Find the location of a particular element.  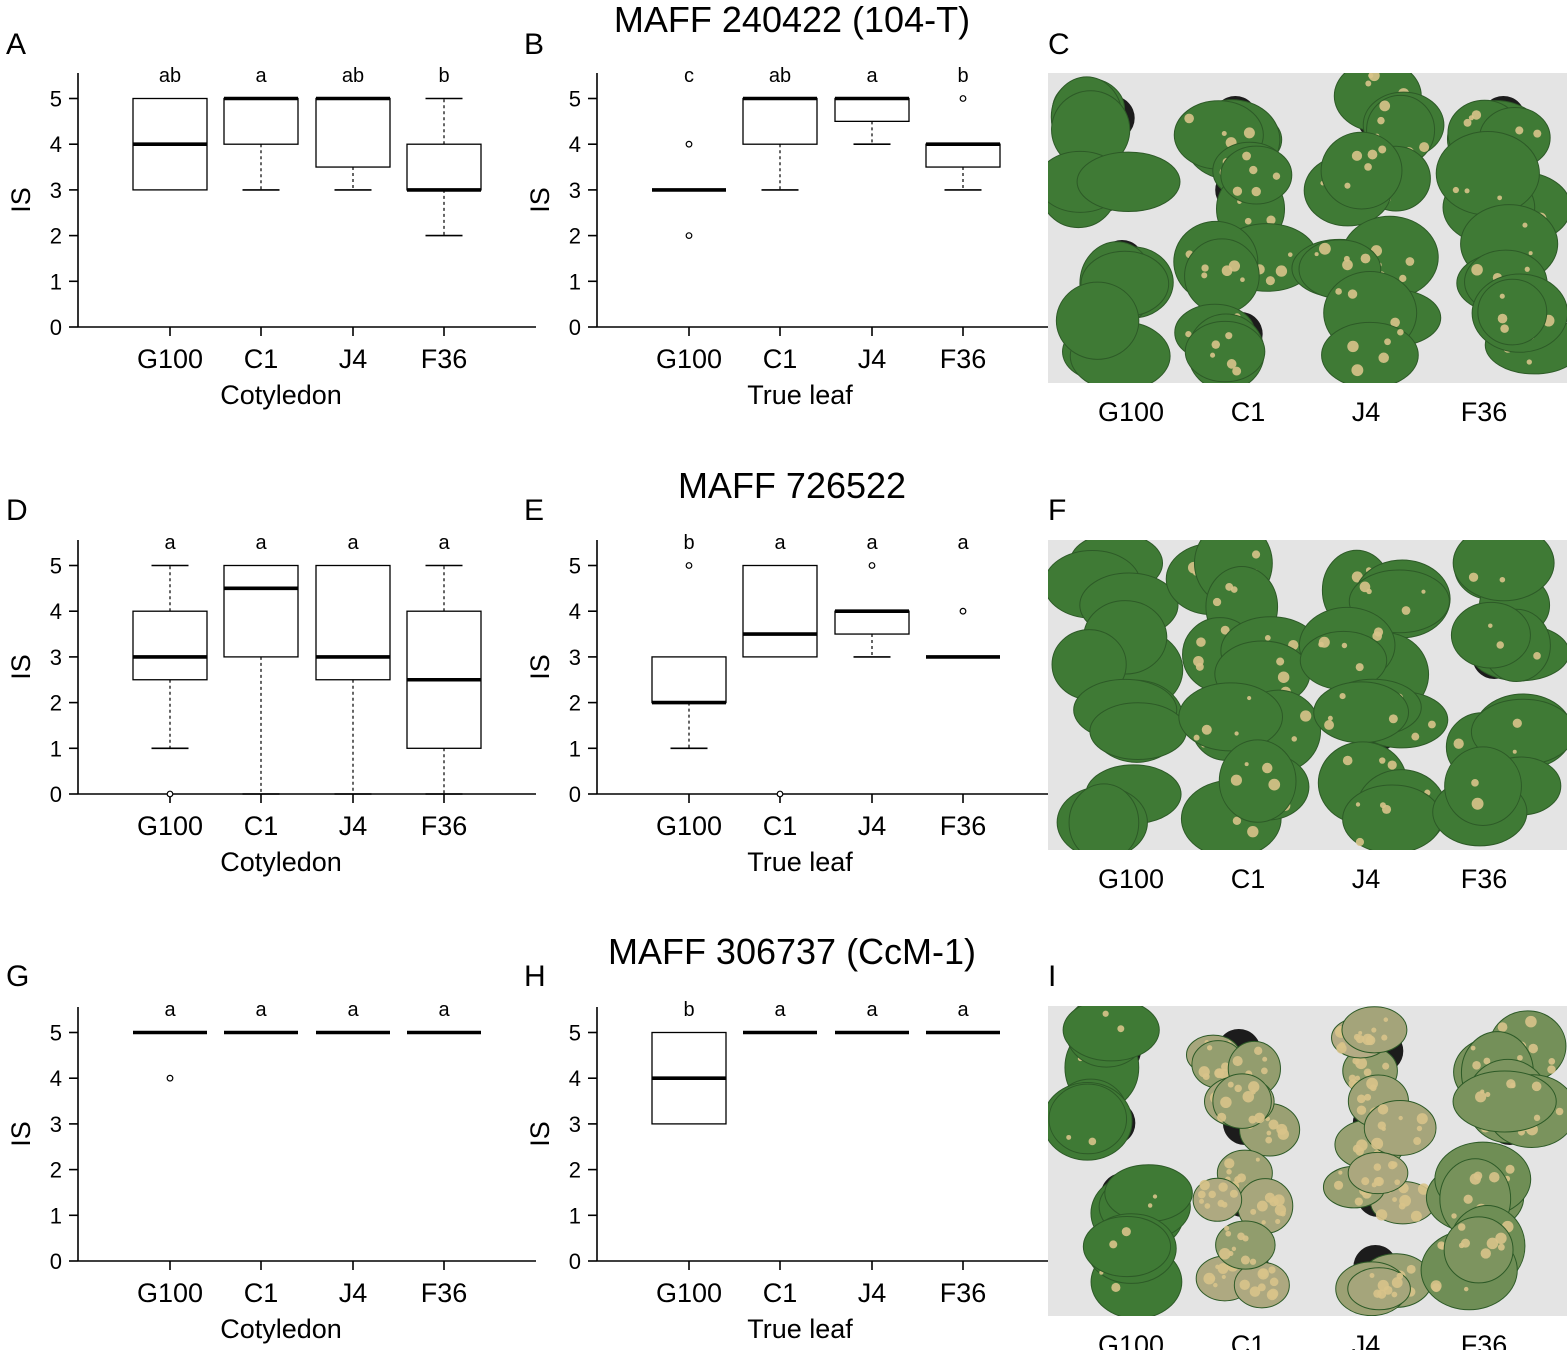

strain-title-2: MAFF 726522 is located at coordinates (792, 485).